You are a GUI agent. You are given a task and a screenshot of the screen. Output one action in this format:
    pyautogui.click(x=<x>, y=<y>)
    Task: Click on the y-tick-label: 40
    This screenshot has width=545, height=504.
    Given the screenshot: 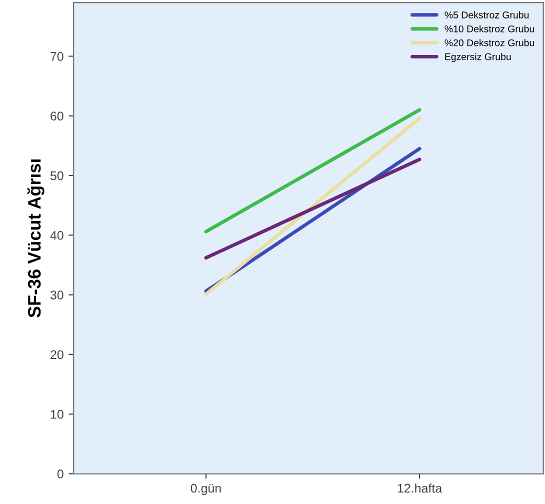 What is the action you would take?
    pyautogui.click(x=57, y=235)
    